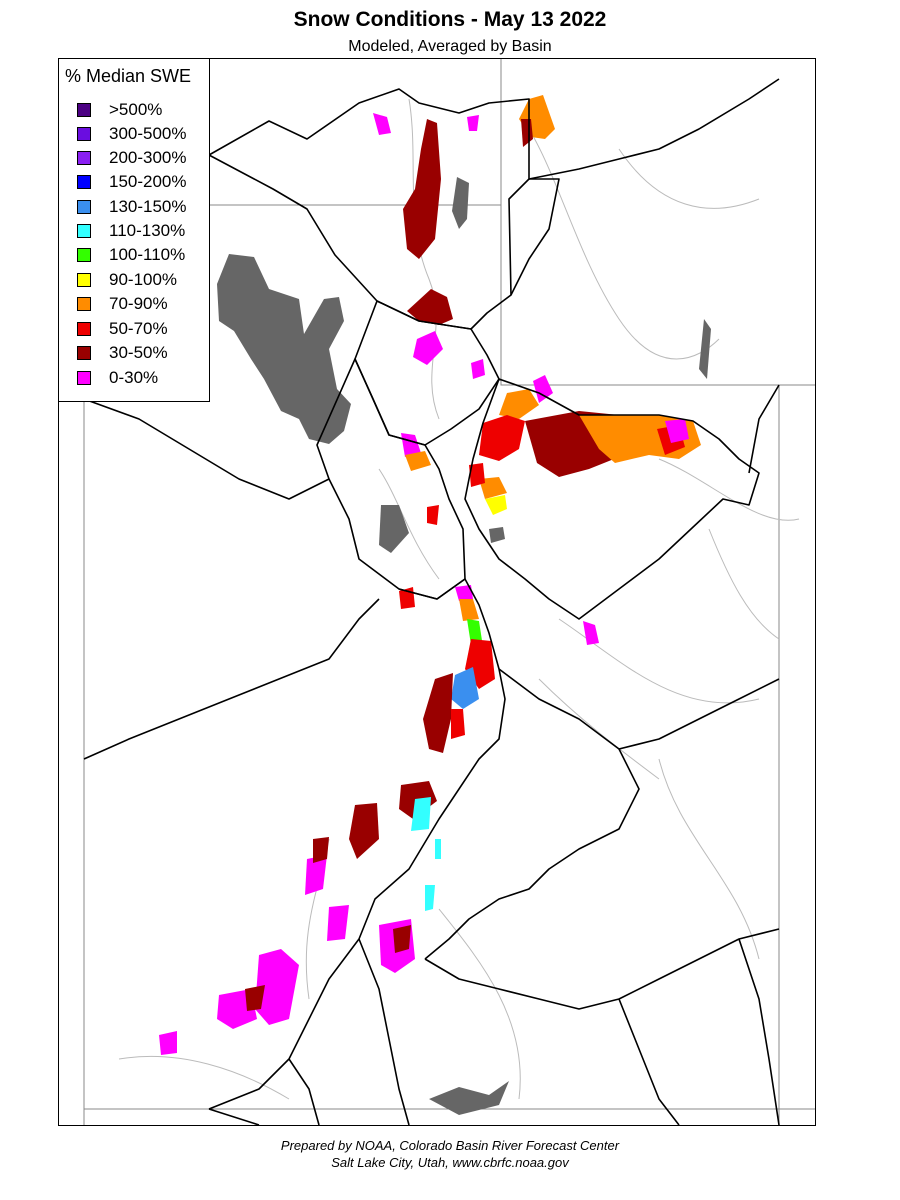  I want to click on legend-item: 90-100%, so click(127, 280).